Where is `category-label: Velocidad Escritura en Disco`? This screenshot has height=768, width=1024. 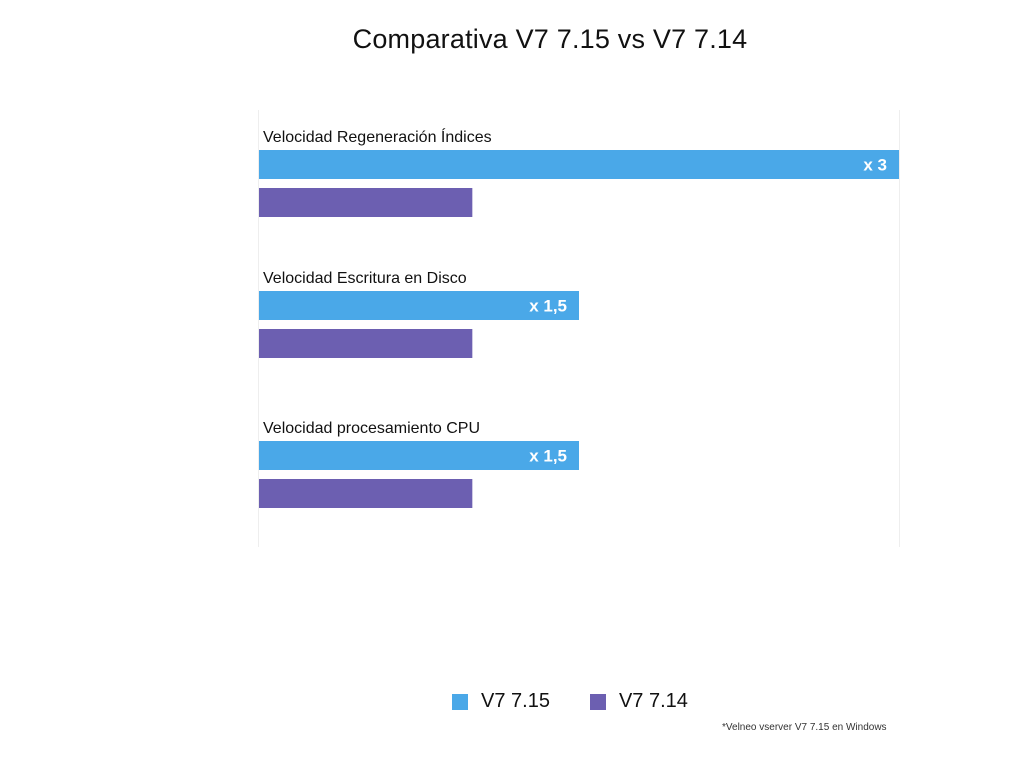
category-label: Velocidad Escritura en Disco is located at coordinates (365, 278).